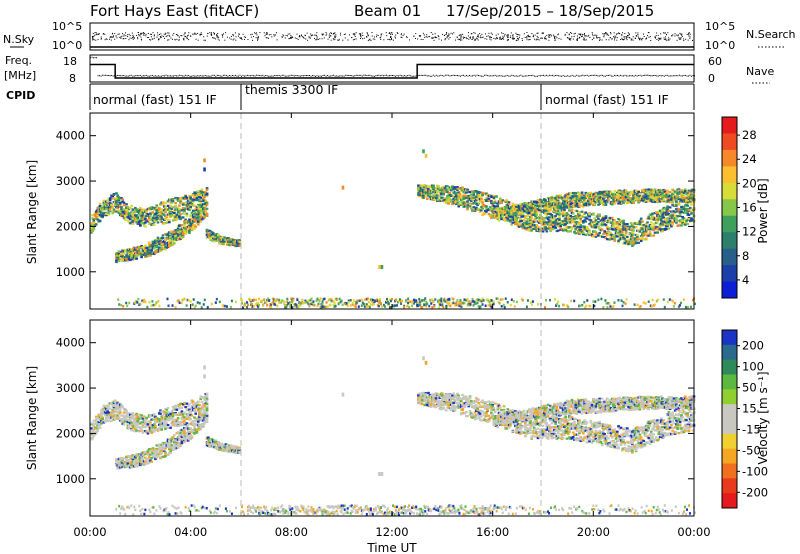 The width and height of the screenshot is (800, 554). Describe the element at coordinates (720, 45) in the screenshot. I see `nsearch-tick-bottom: 10^0` at that location.